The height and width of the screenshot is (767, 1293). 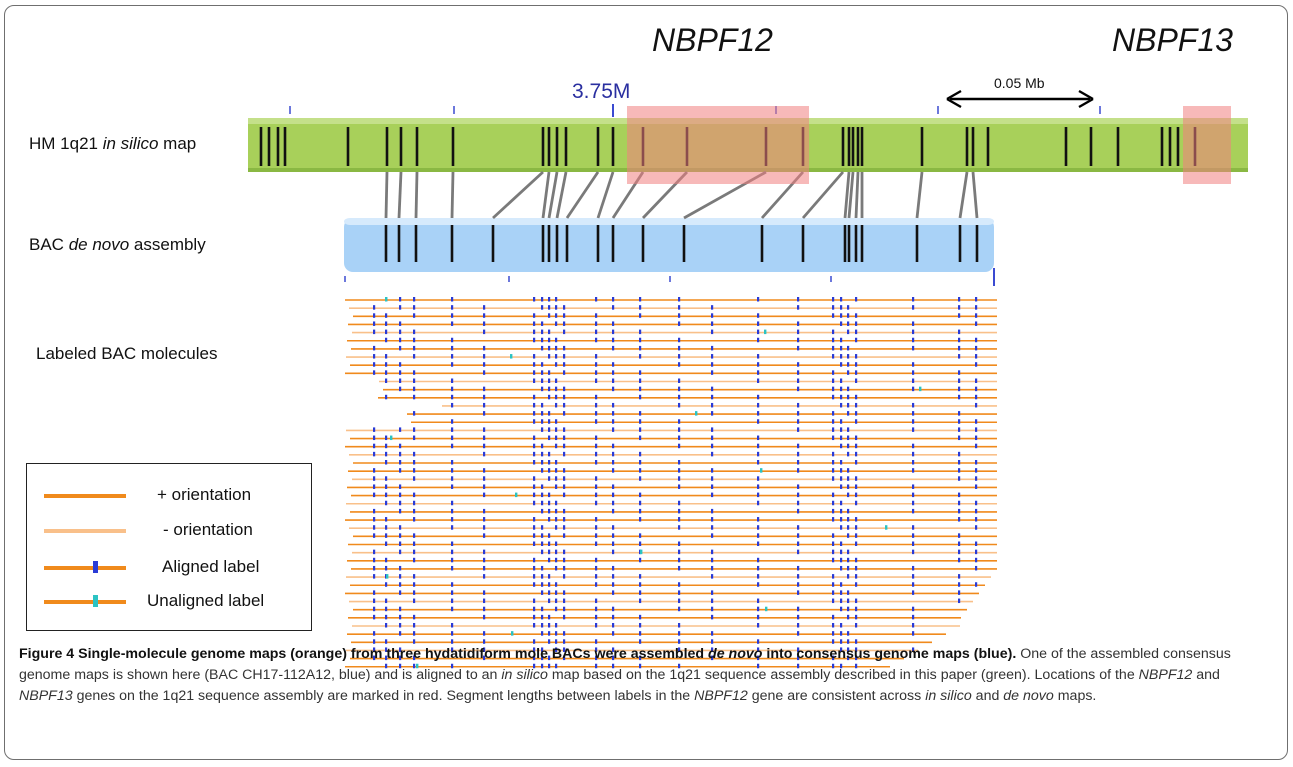 I want to click on denovo-assembly-highlight, so click(x=669, y=221).